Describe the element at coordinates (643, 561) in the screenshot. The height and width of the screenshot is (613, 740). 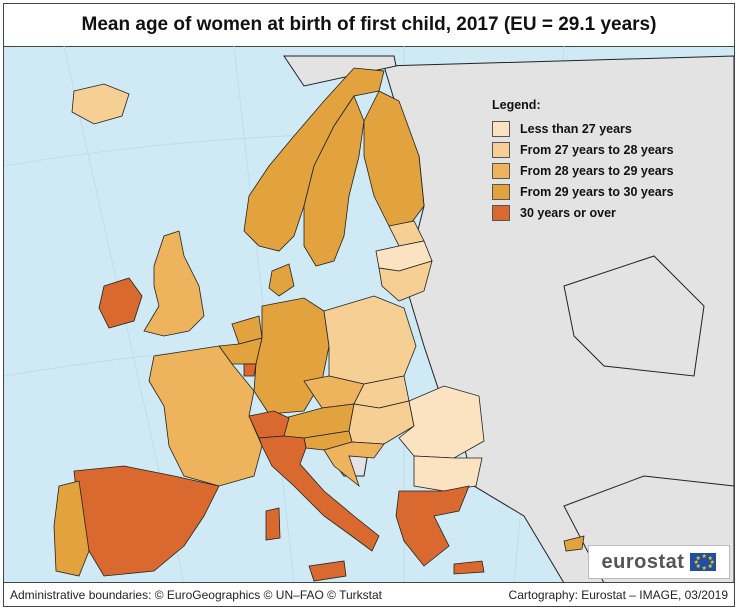
I see `logo-text: eurostat` at that location.